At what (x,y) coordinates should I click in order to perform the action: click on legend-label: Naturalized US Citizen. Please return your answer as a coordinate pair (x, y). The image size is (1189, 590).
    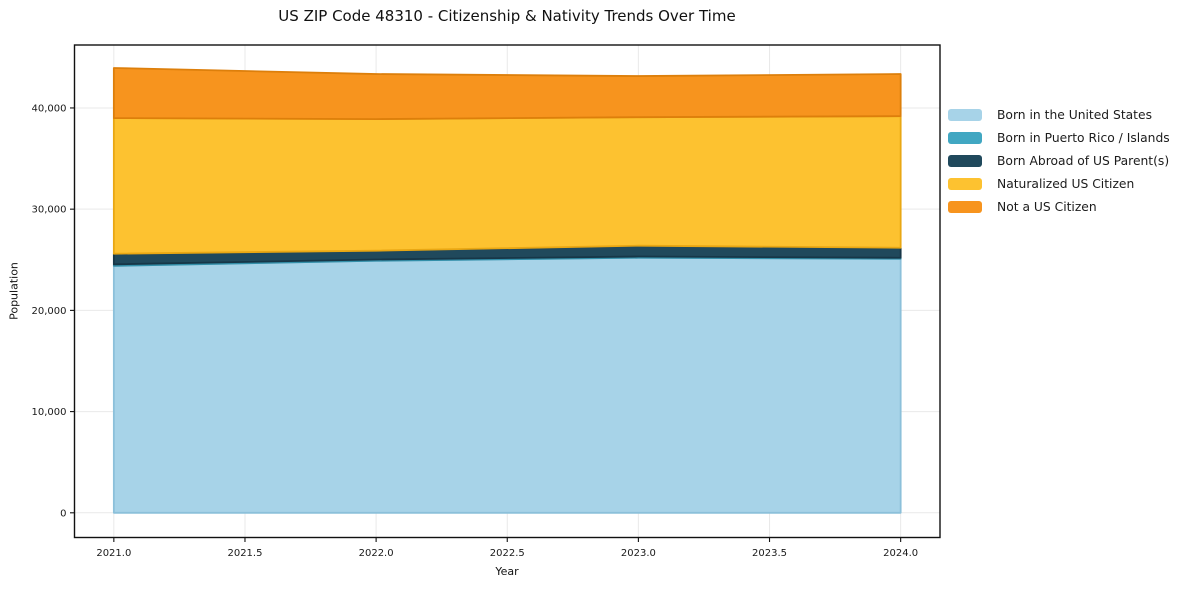
    Looking at the image, I should click on (1066, 184).